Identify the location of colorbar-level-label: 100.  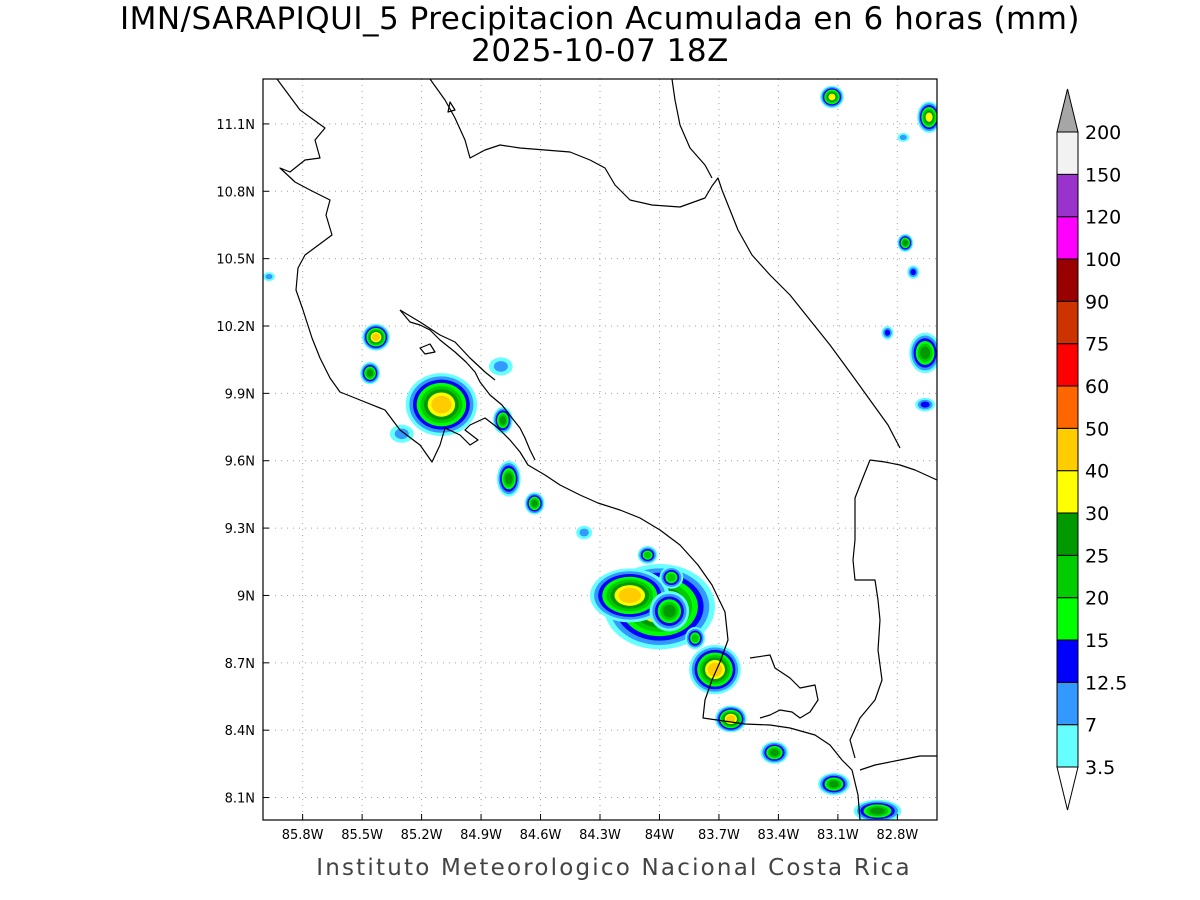
(1103, 260).